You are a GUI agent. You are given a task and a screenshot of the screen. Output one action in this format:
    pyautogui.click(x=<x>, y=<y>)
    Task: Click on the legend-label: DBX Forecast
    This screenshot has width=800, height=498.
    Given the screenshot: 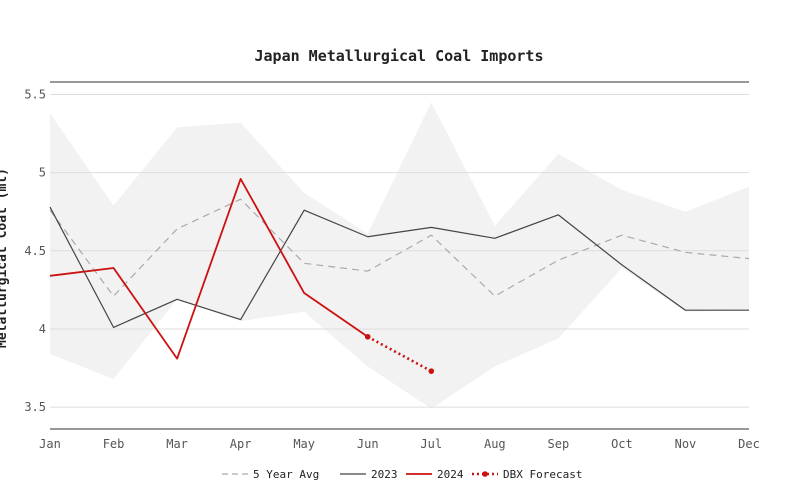 What is the action you would take?
    pyautogui.click(x=542, y=474)
    